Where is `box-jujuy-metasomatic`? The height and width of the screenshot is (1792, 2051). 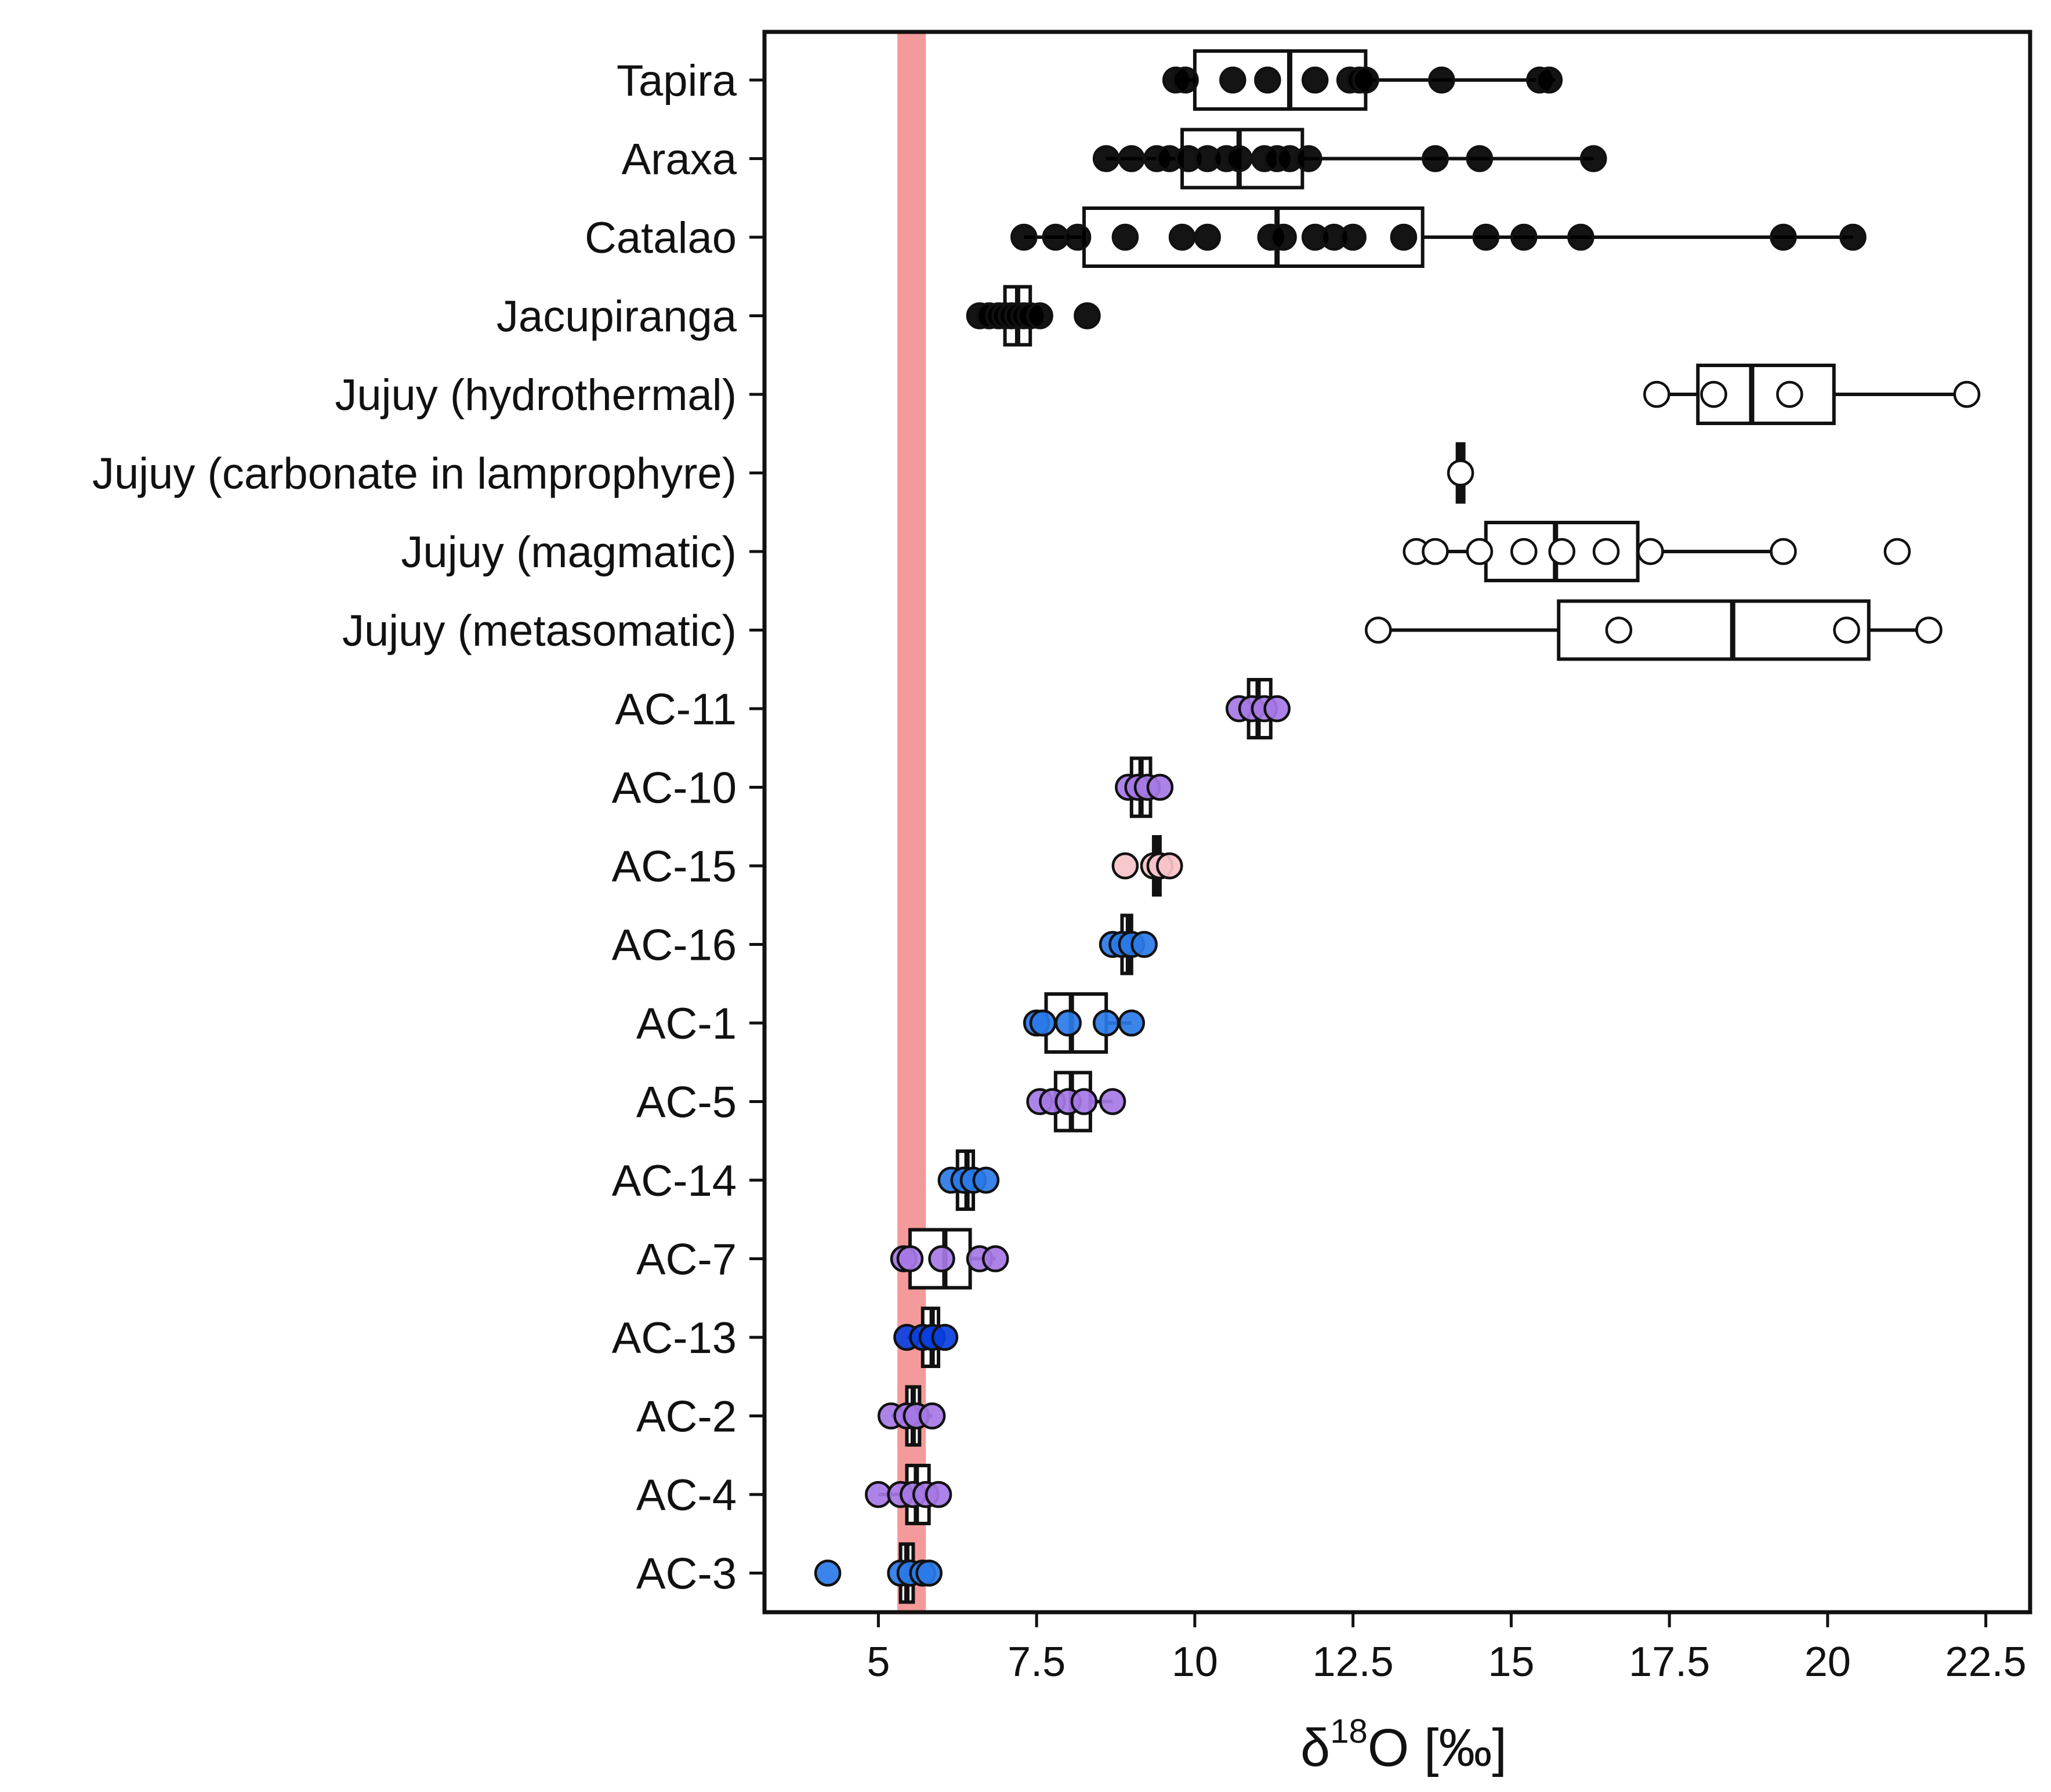 box-jujuy-metasomatic is located at coordinates (1714, 630).